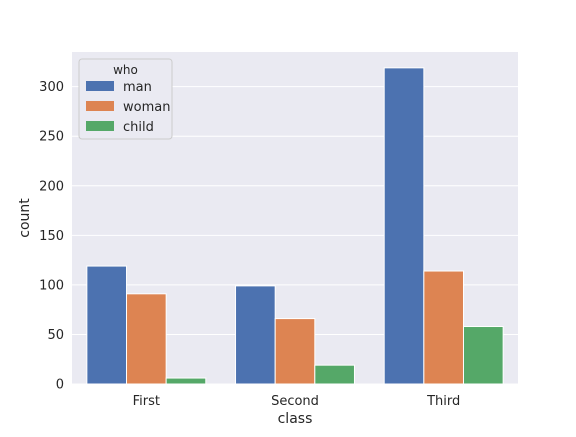  What do you see at coordinates (295, 351) in the screenshot?
I see `bar-woman-second` at bounding box center [295, 351].